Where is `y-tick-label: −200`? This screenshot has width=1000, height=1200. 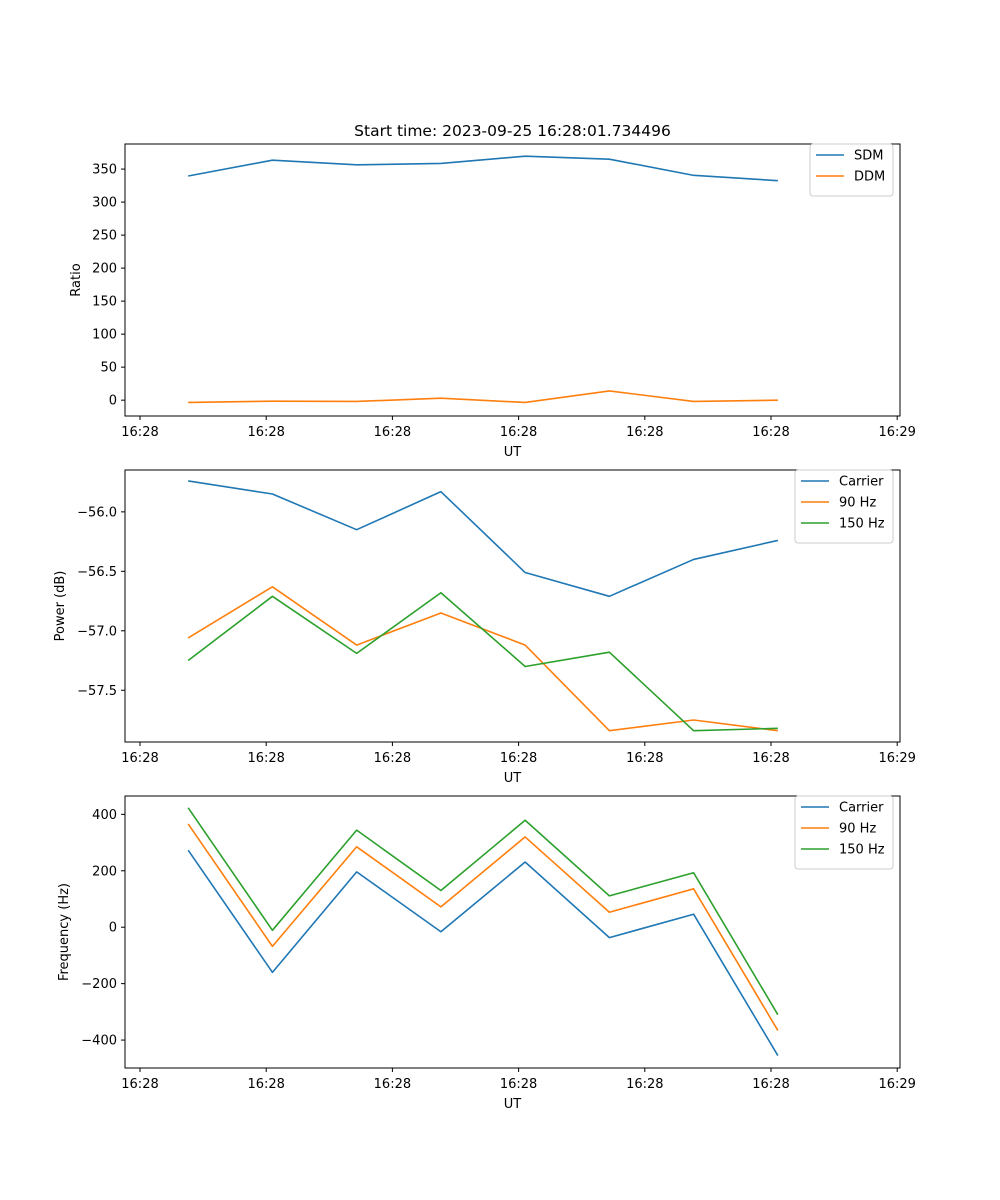
y-tick-label: −200 is located at coordinates (99, 984).